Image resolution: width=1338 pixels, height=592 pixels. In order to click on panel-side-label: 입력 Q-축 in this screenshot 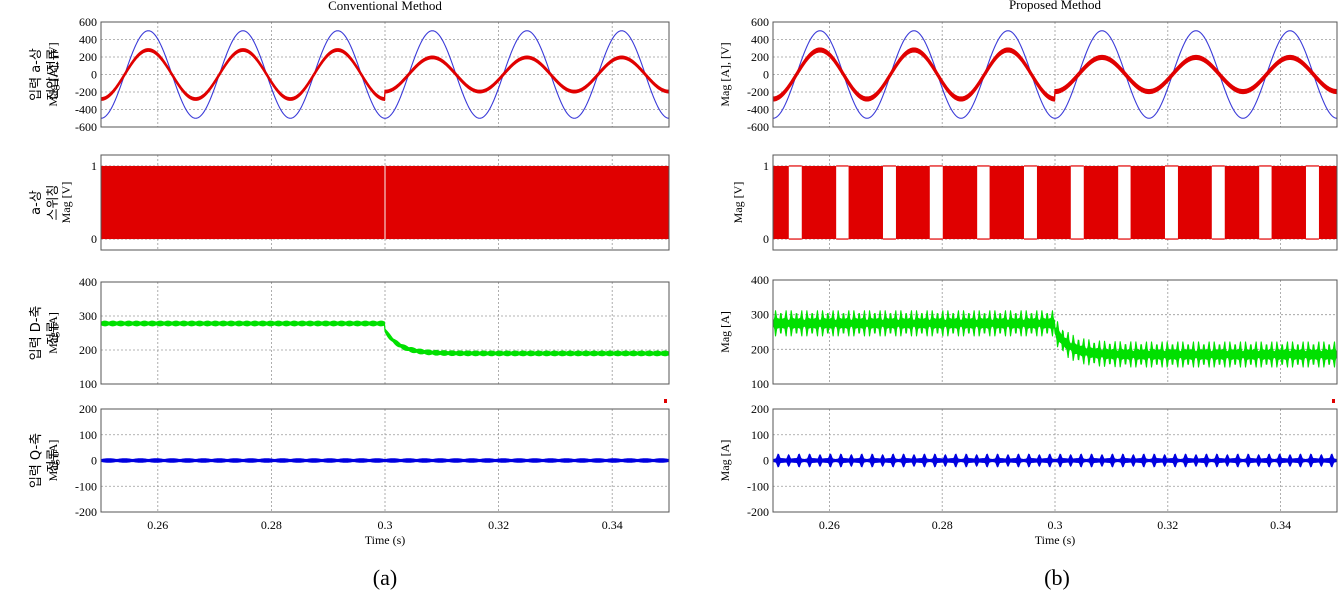, I will do `click(36, 460)`.